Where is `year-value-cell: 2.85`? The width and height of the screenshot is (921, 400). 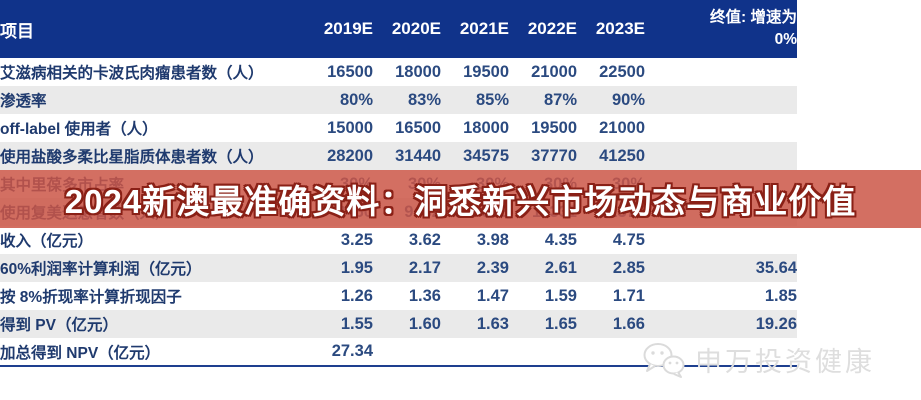
year-value-cell: 2.85 is located at coordinates (628, 267).